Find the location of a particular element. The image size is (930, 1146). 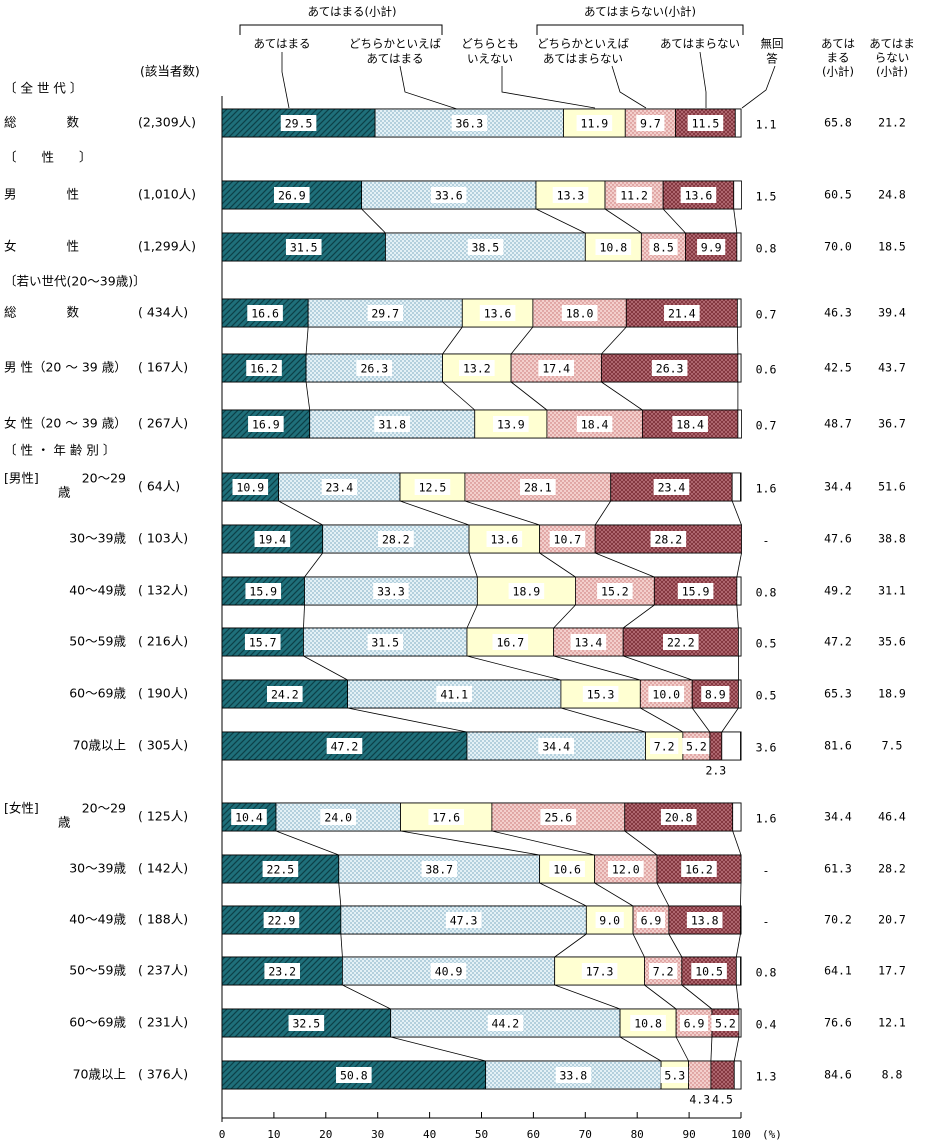

value-label: 28.1 is located at coordinates (538, 488).